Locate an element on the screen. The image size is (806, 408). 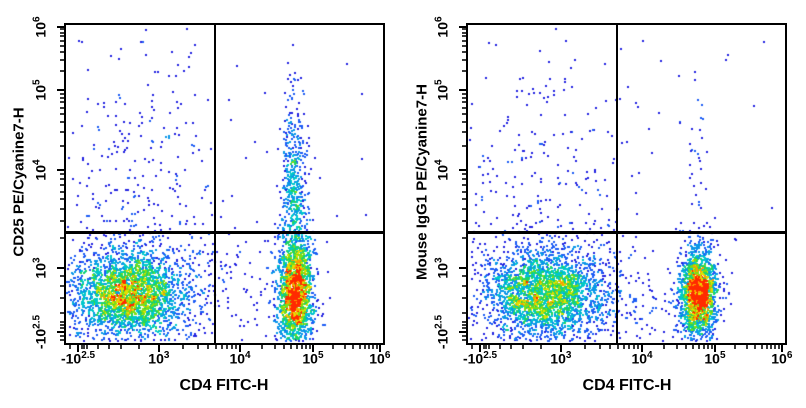
y-tick-label: 104 is located at coordinates (40, 170).